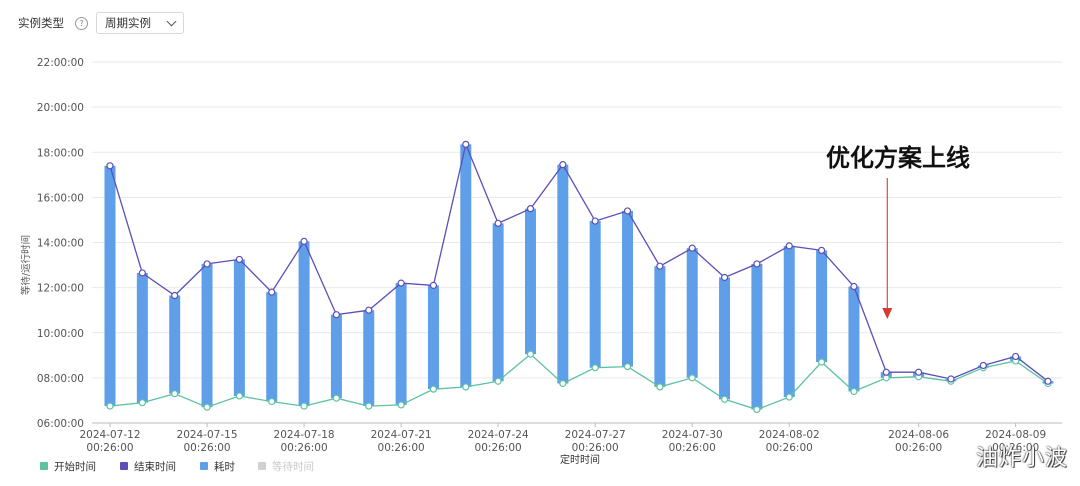  I want to click on legend-label: 结束时间, so click(155, 466).